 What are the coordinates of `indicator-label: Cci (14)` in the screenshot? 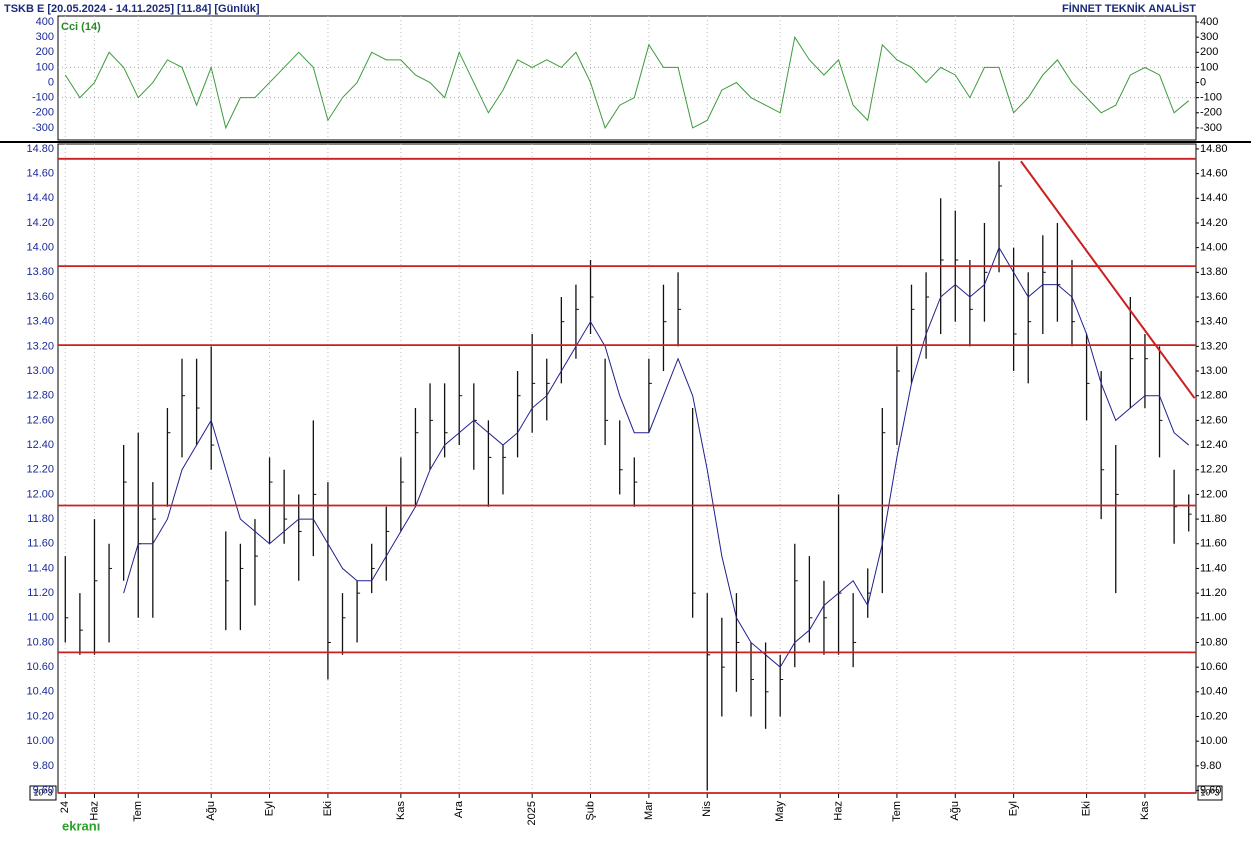 It's located at (81, 27).